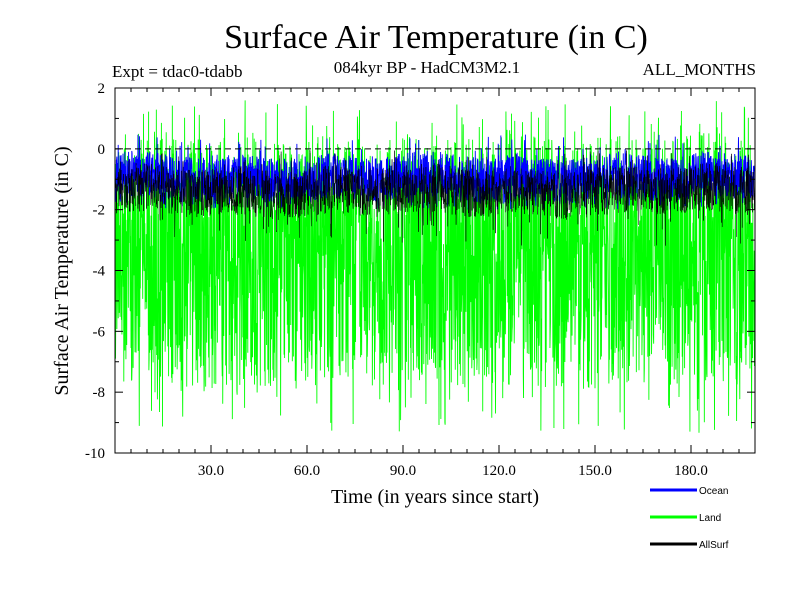 Image resolution: width=800 pixels, height=600 pixels. Describe the element at coordinates (99, 332) in the screenshot. I see `y-tick-label: -6` at that location.